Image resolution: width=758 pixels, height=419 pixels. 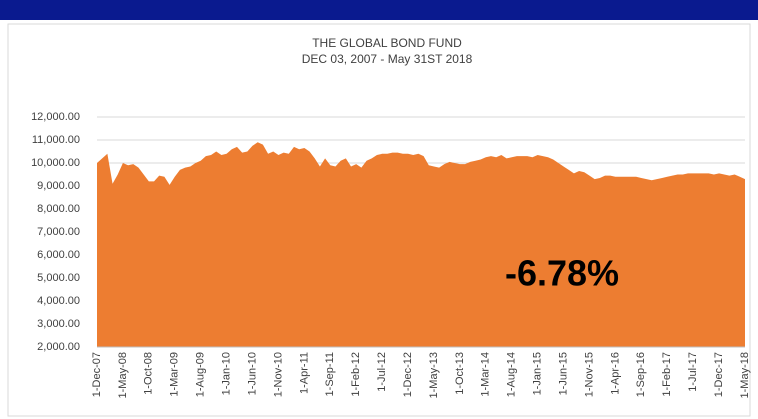 What do you see at coordinates (641, 374) in the screenshot?
I see `x-tick-label: 1-Sep-16` at bounding box center [641, 374].